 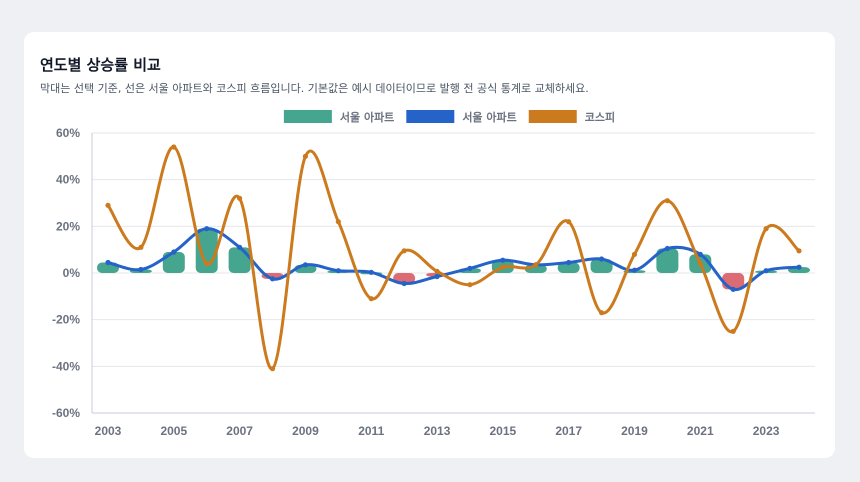 I want to click on x-tick-label: 2009, so click(x=305, y=431).